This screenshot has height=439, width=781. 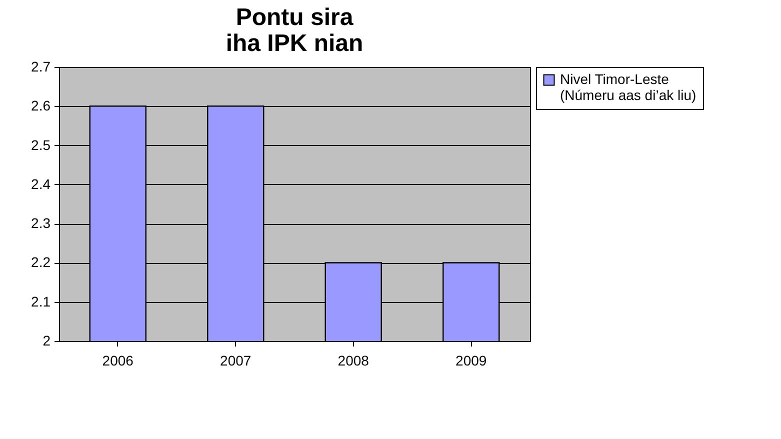 What do you see at coordinates (41, 144) in the screenshot?
I see `y-tick-label: 2.5` at bounding box center [41, 144].